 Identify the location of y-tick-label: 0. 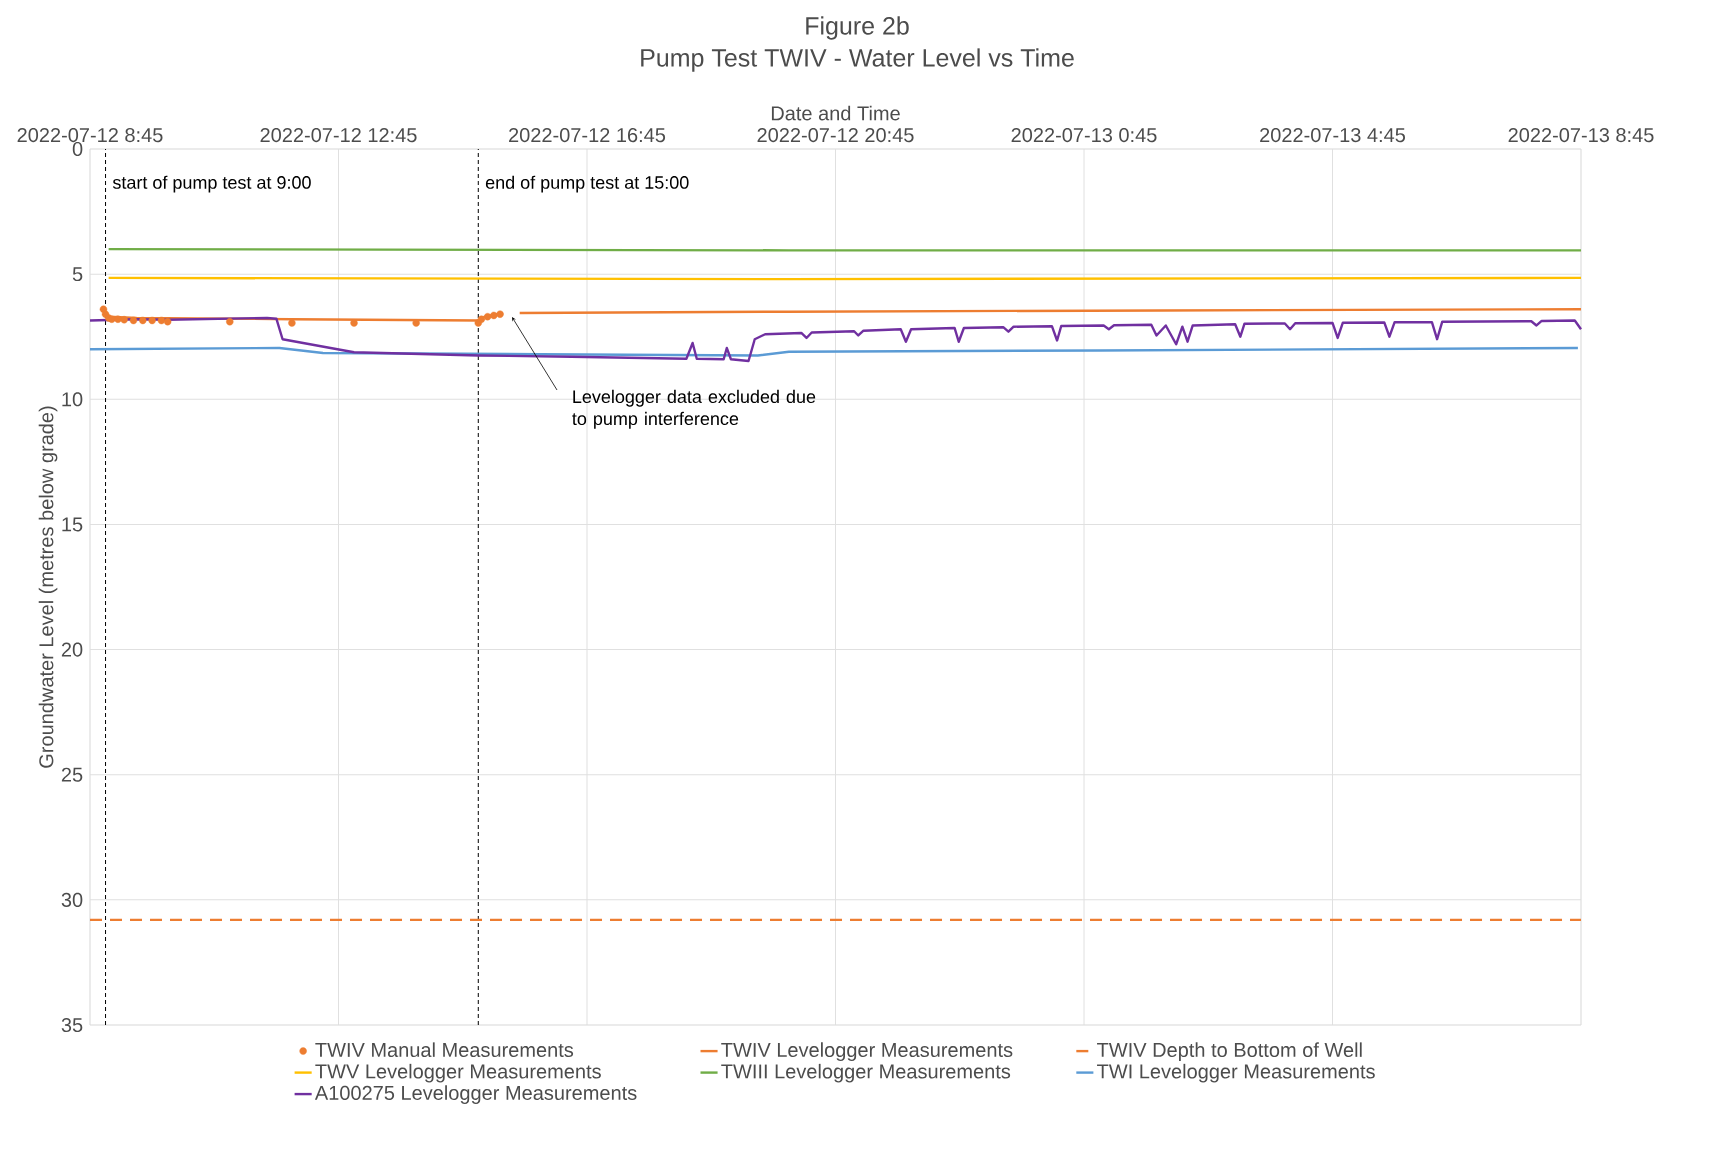
(77, 149).